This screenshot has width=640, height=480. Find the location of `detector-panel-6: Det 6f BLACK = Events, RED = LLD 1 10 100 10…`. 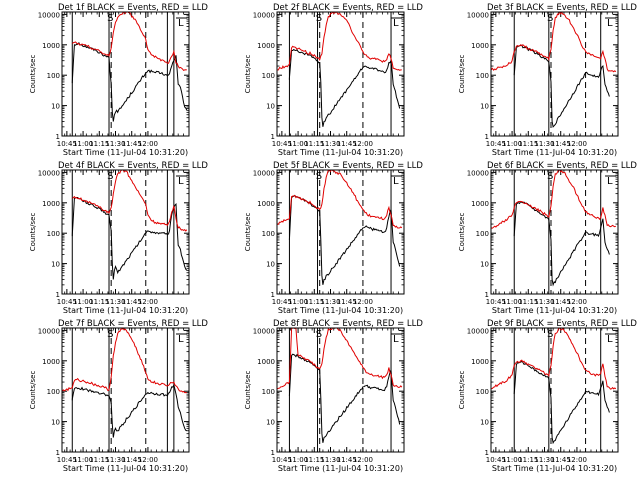

detector-panel-6: Det 6f BLACK = Events, RED = LLD 1 10 100 10… is located at coordinates (547, 238).